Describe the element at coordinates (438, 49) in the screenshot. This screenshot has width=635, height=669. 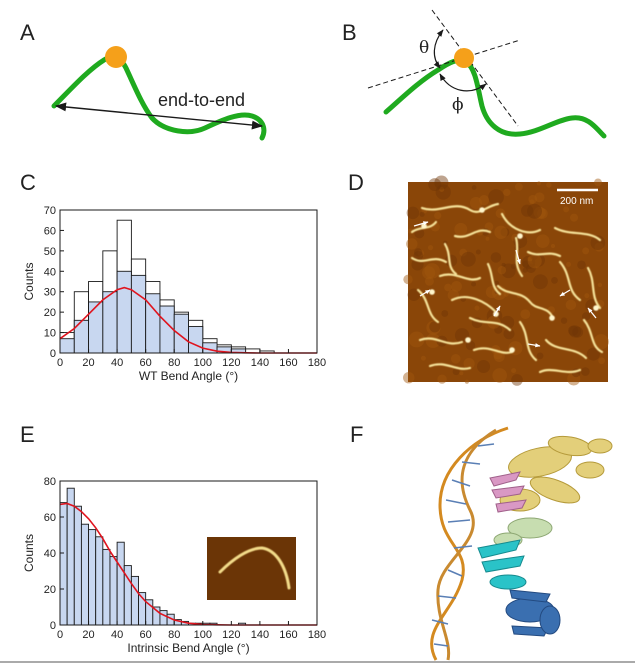
I see `theta-arc` at that location.